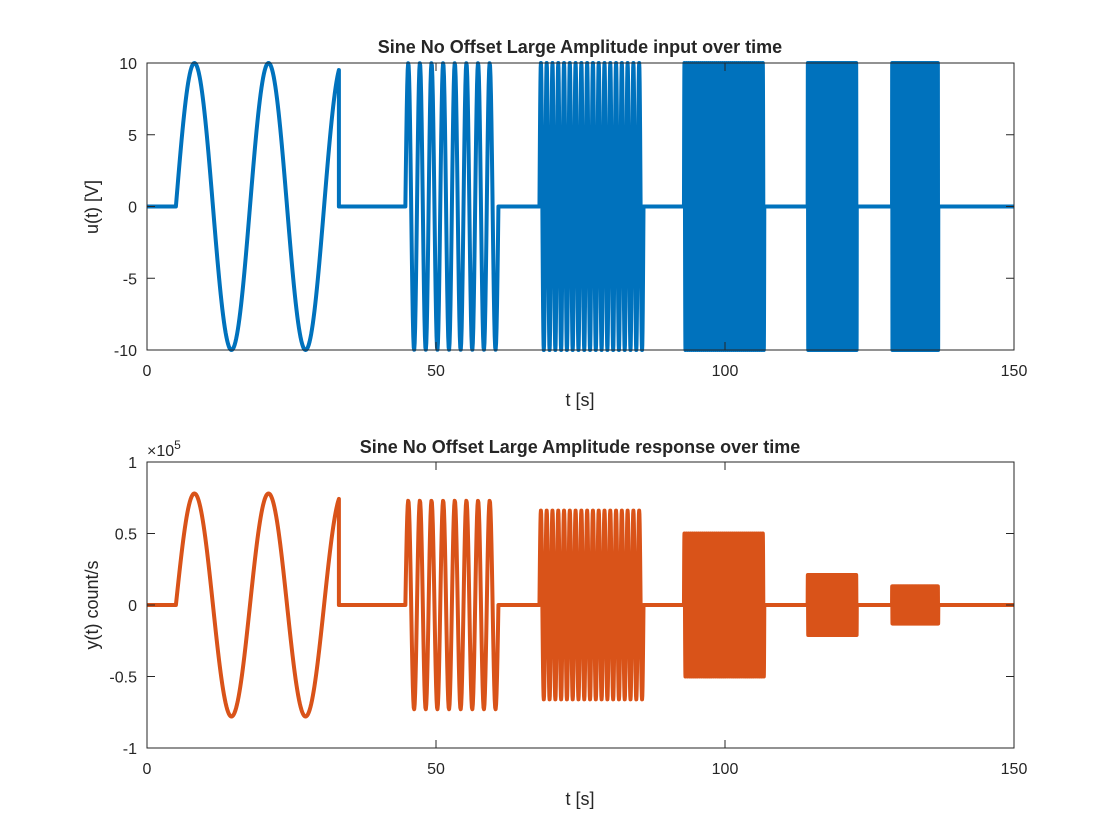 Image resolution: width=1120 pixels, height=840 pixels. Describe the element at coordinates (132, 136) in the screenshot. I see `y-tick-label: 5` at that location.